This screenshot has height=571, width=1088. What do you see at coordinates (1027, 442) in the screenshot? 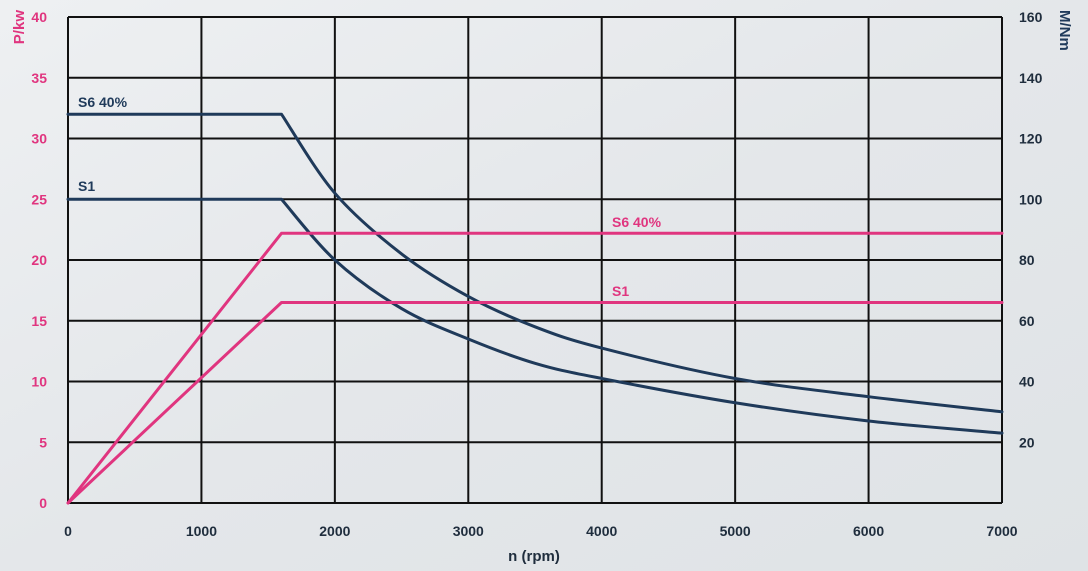
I see `y-tick-label-right: 20` at bounding box center [1027, 442].